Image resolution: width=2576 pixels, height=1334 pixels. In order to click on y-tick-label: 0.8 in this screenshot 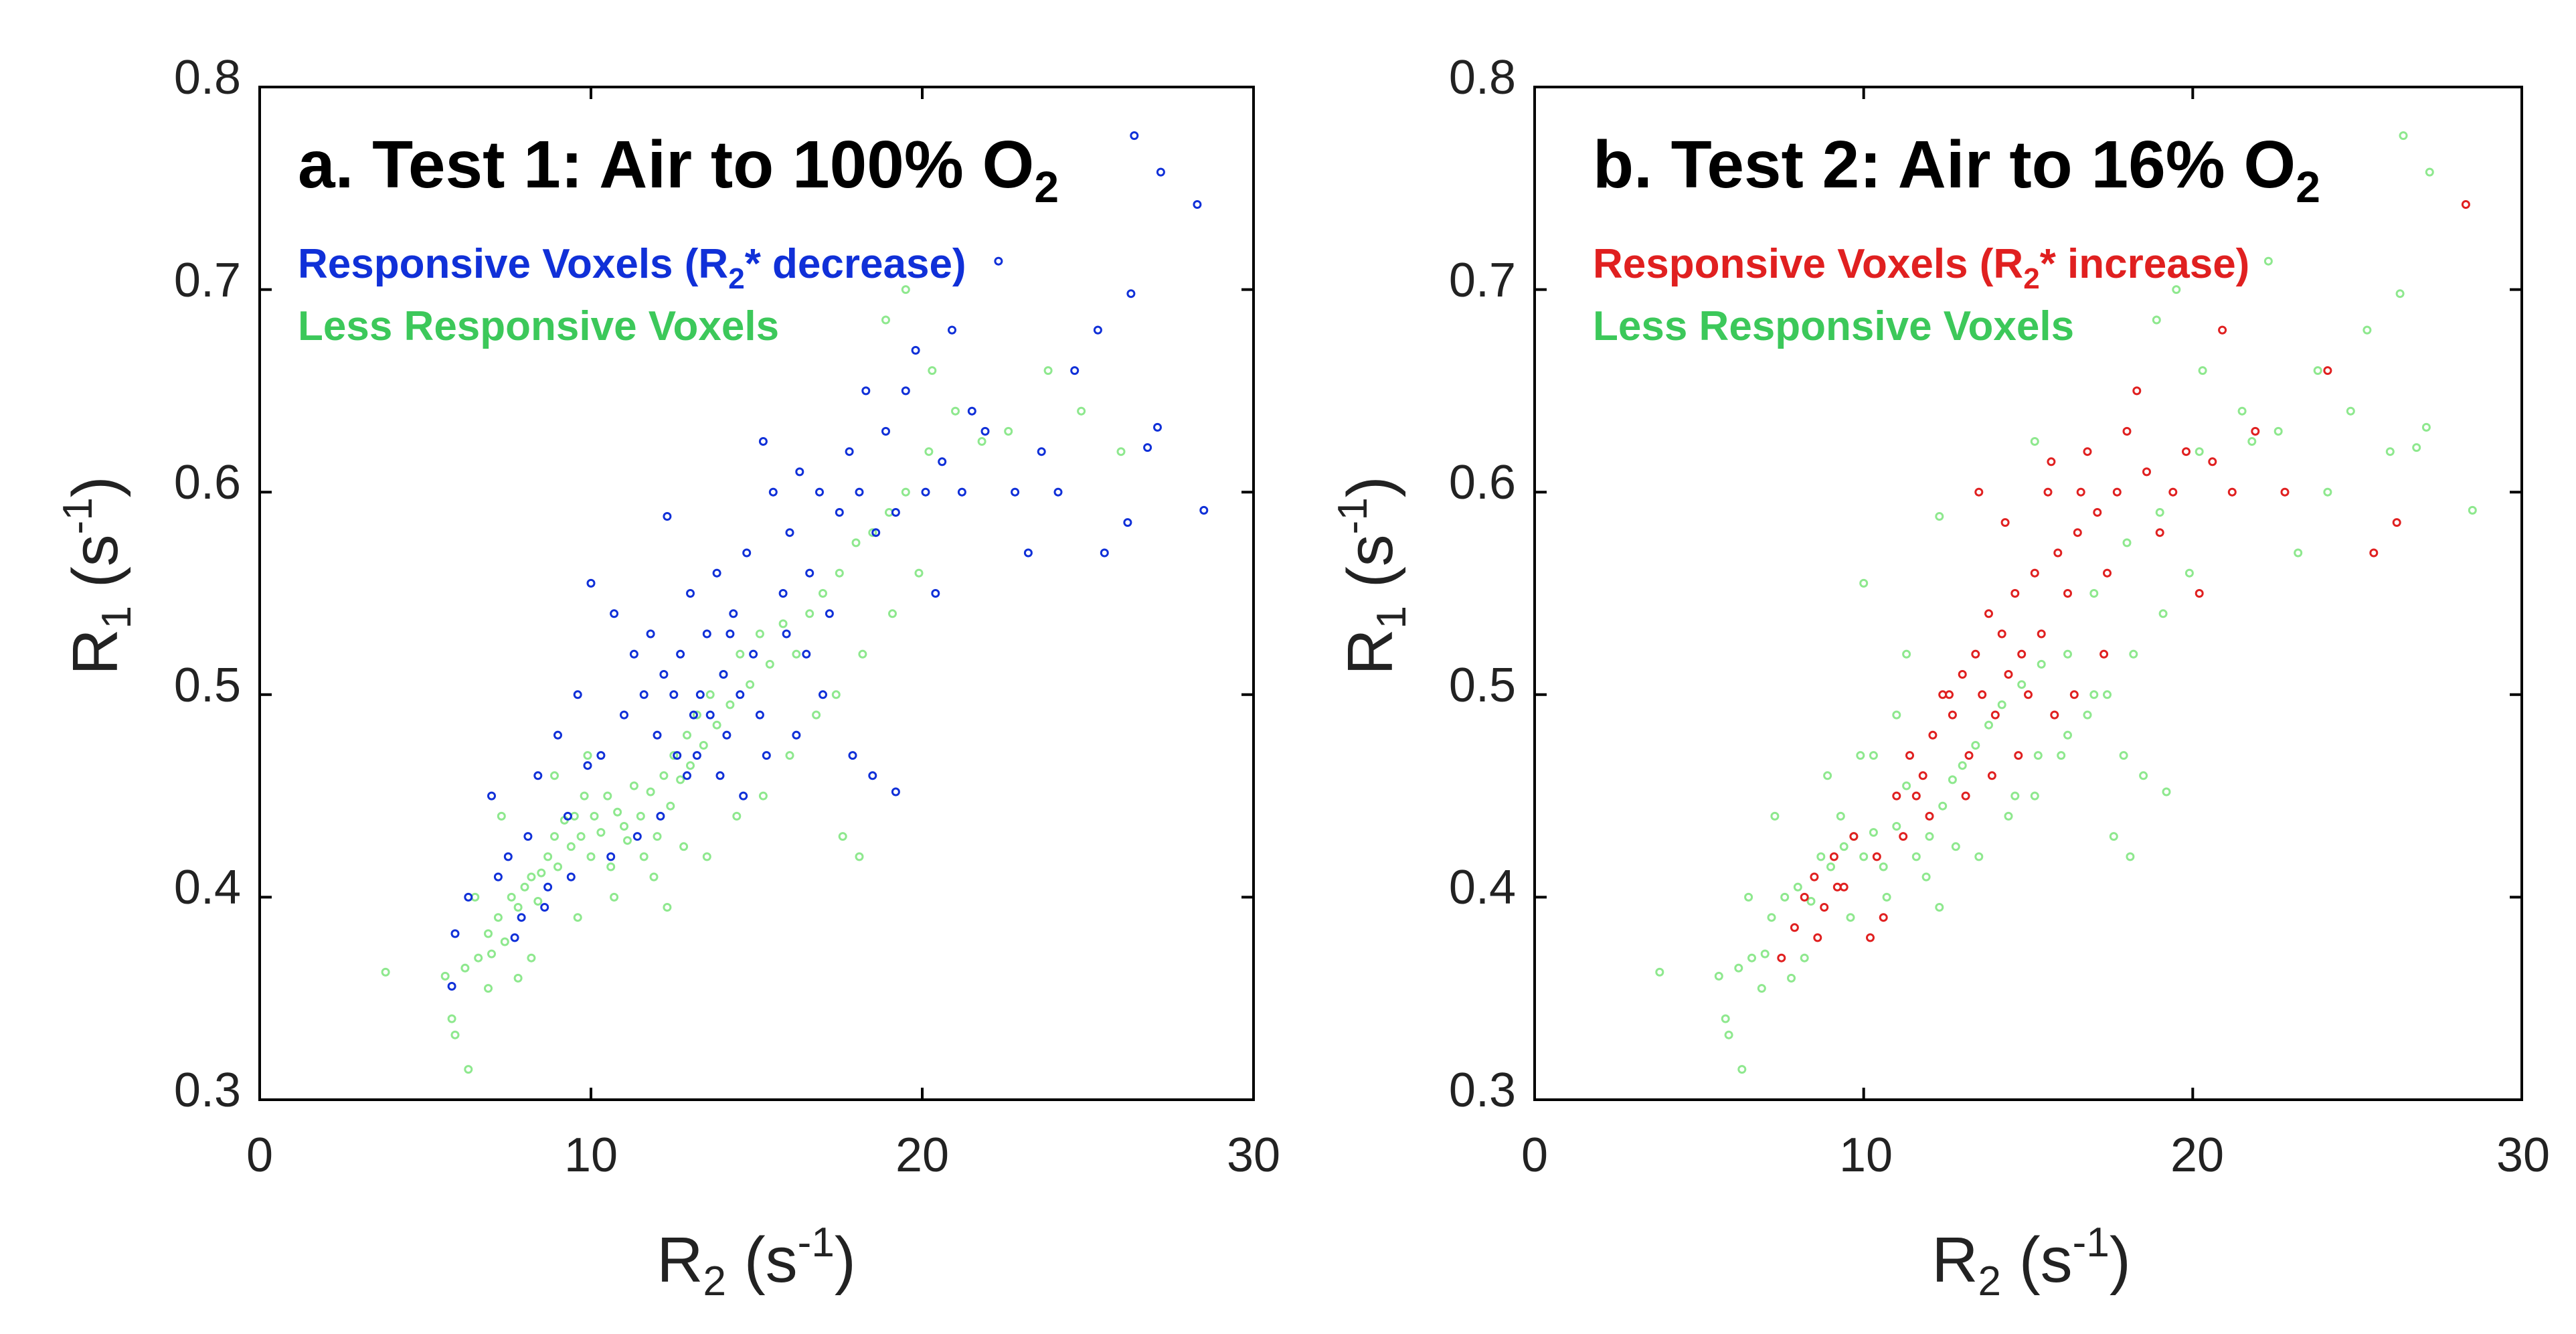, I will do `click(1482, 78)`.